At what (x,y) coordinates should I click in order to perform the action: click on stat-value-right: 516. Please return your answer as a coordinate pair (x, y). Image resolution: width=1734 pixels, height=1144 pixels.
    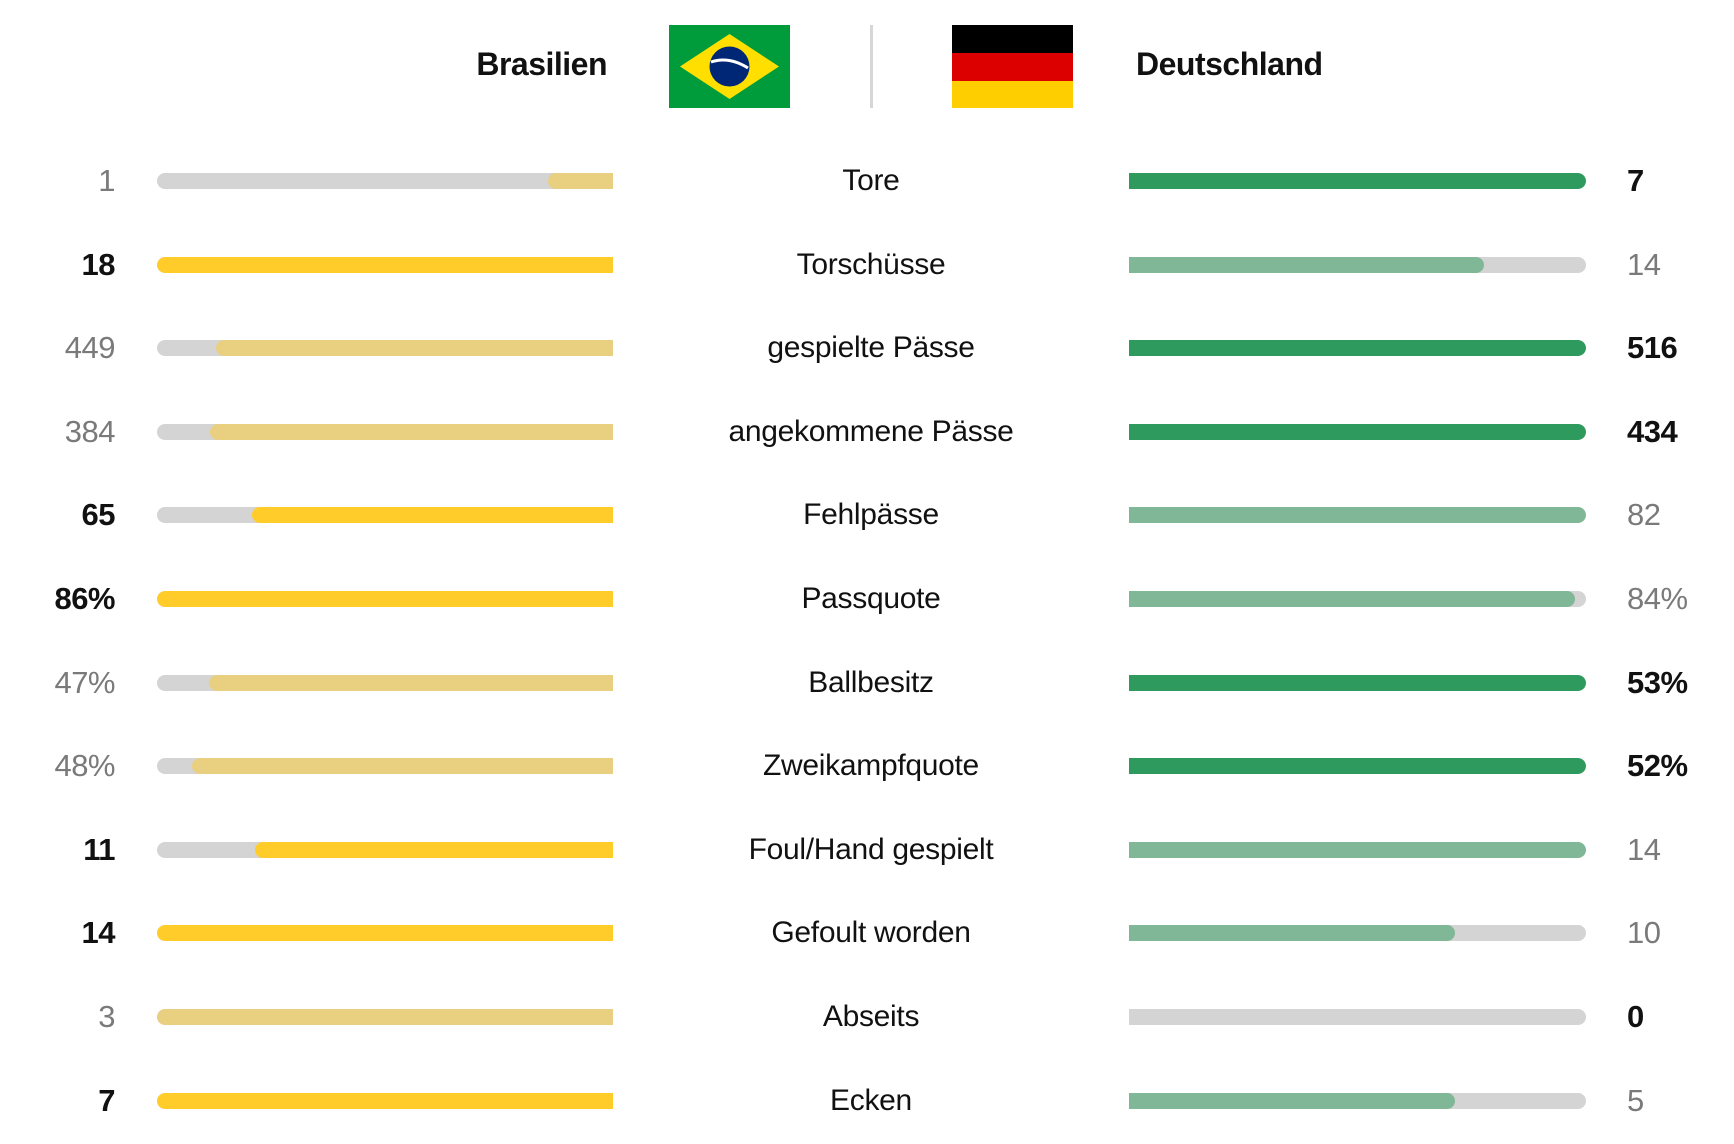
    Looking at the image, I should click on (1652, 348).